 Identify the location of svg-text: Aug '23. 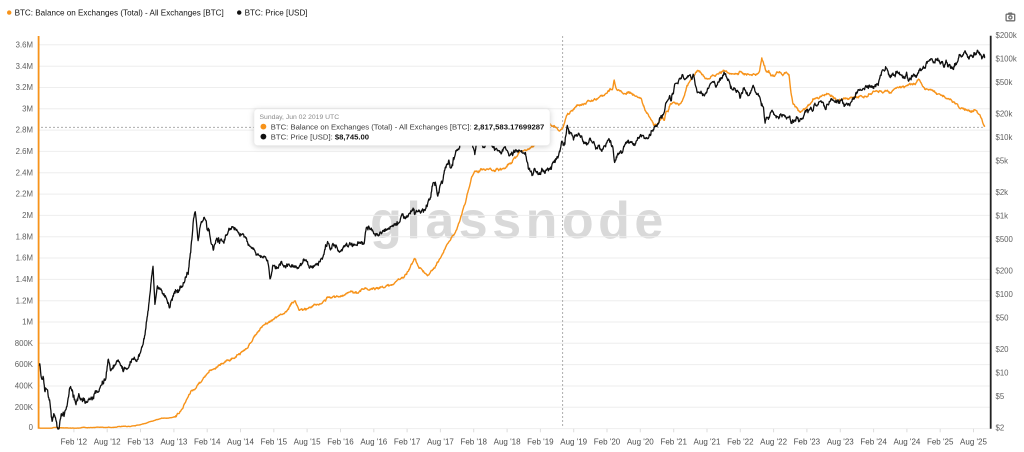
(840, 442).